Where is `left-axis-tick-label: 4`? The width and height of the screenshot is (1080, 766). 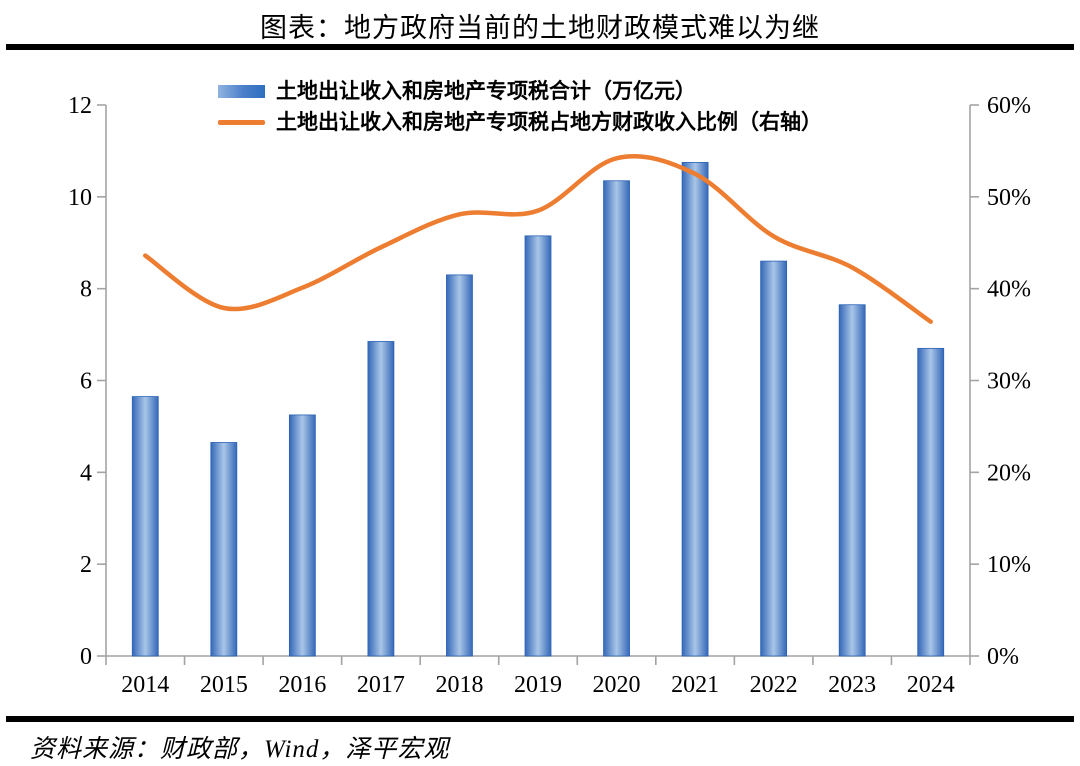
left-axis-tick-label: 4 is located at coordinates (86, 473).